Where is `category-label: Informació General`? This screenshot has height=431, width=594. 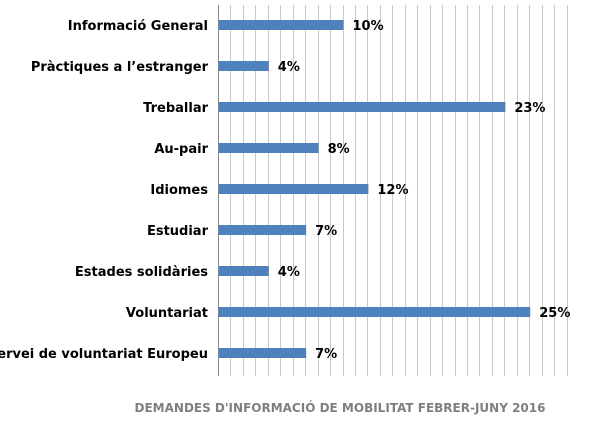 category-label: Informació General is located at coordinates (138, 26).